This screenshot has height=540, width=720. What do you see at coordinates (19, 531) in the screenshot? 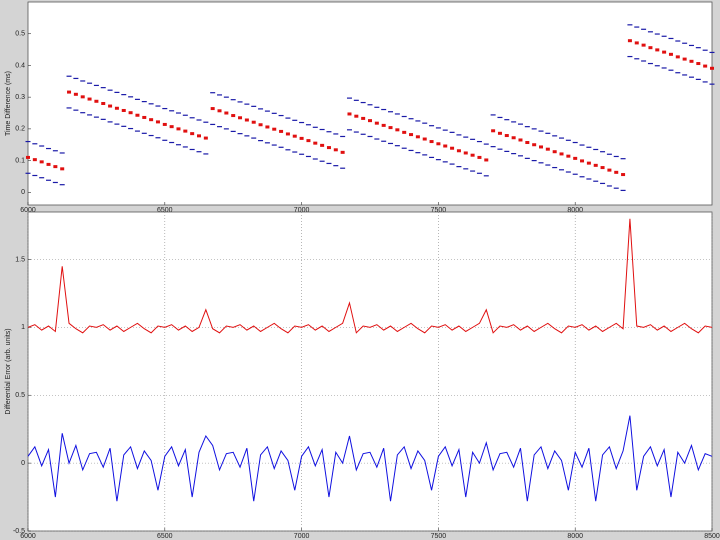
I see `y-tick-label: -0.5` at bounding box center [19, 531].